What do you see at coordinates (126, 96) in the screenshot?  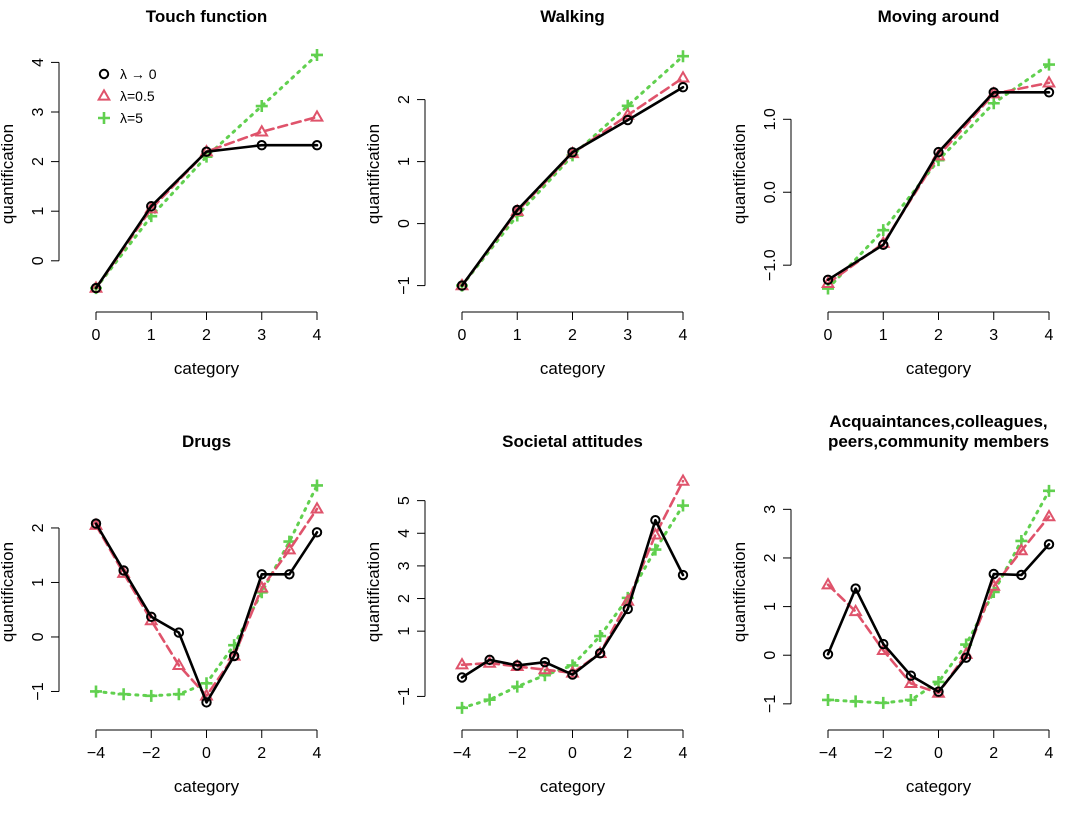 I see `legend: λ → 0 λ=0.5 λ=5` at bounding box center [126, 96].